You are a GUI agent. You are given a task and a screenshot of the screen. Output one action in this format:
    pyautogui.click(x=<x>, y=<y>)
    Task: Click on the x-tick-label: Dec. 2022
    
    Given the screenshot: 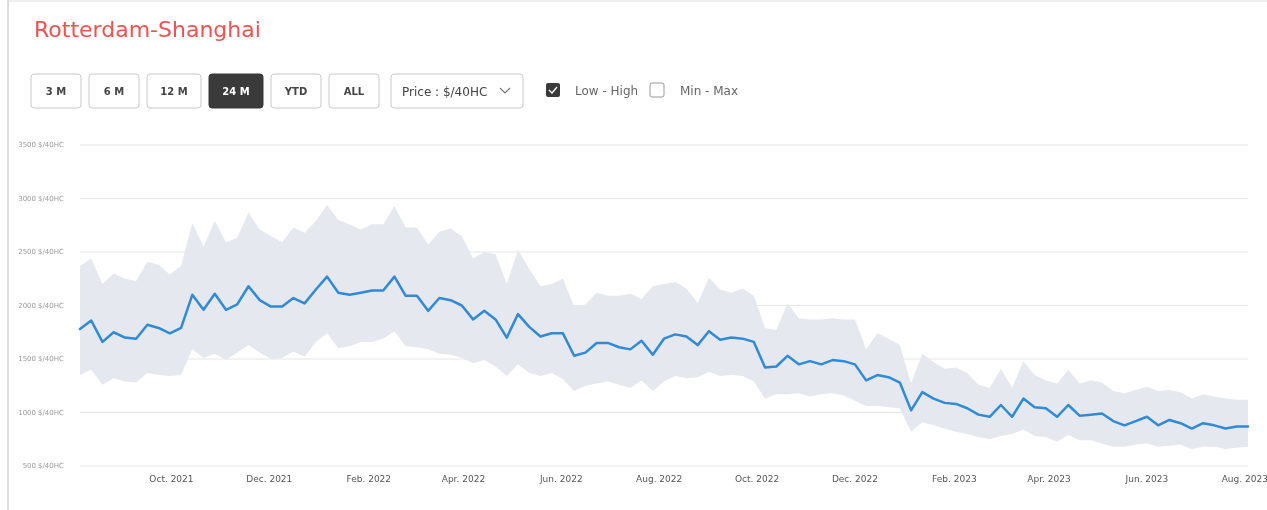 What is the action you would take?
    pyautogui.click(x=854, y=479)
    